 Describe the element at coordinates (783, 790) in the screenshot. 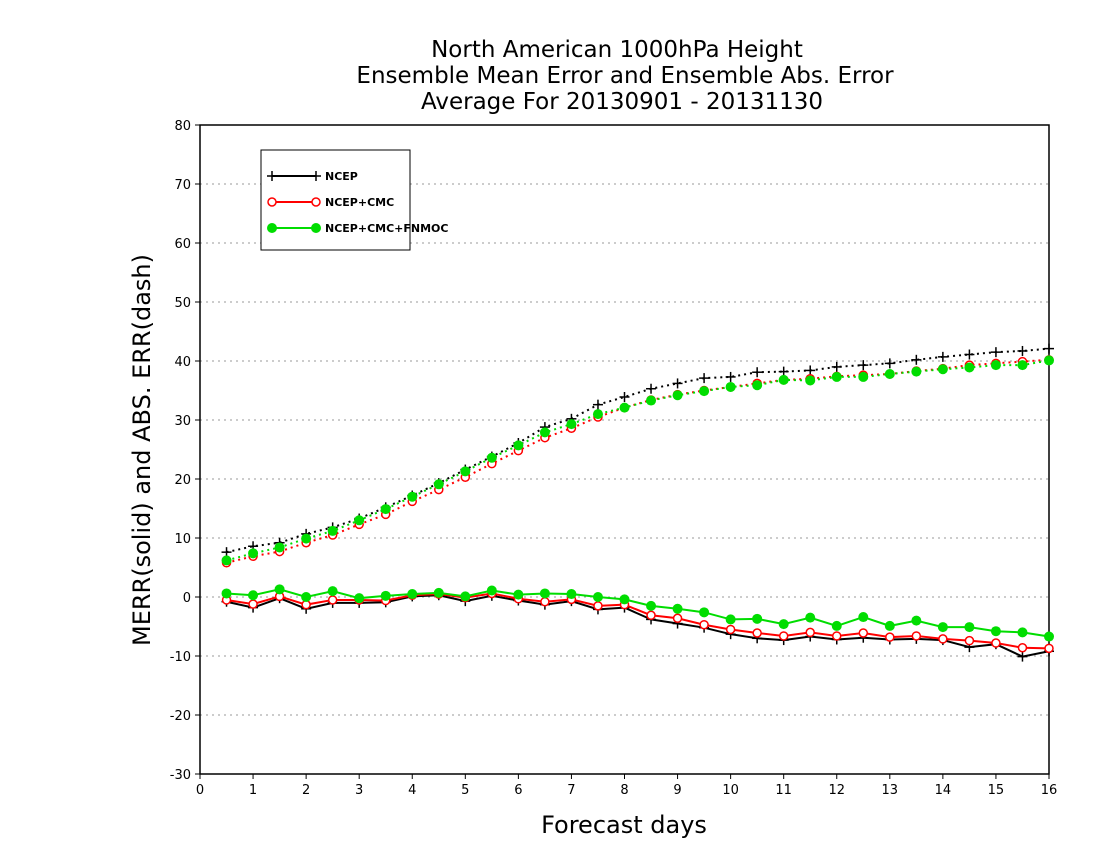

I see `x-tick-label: 11` at that location.